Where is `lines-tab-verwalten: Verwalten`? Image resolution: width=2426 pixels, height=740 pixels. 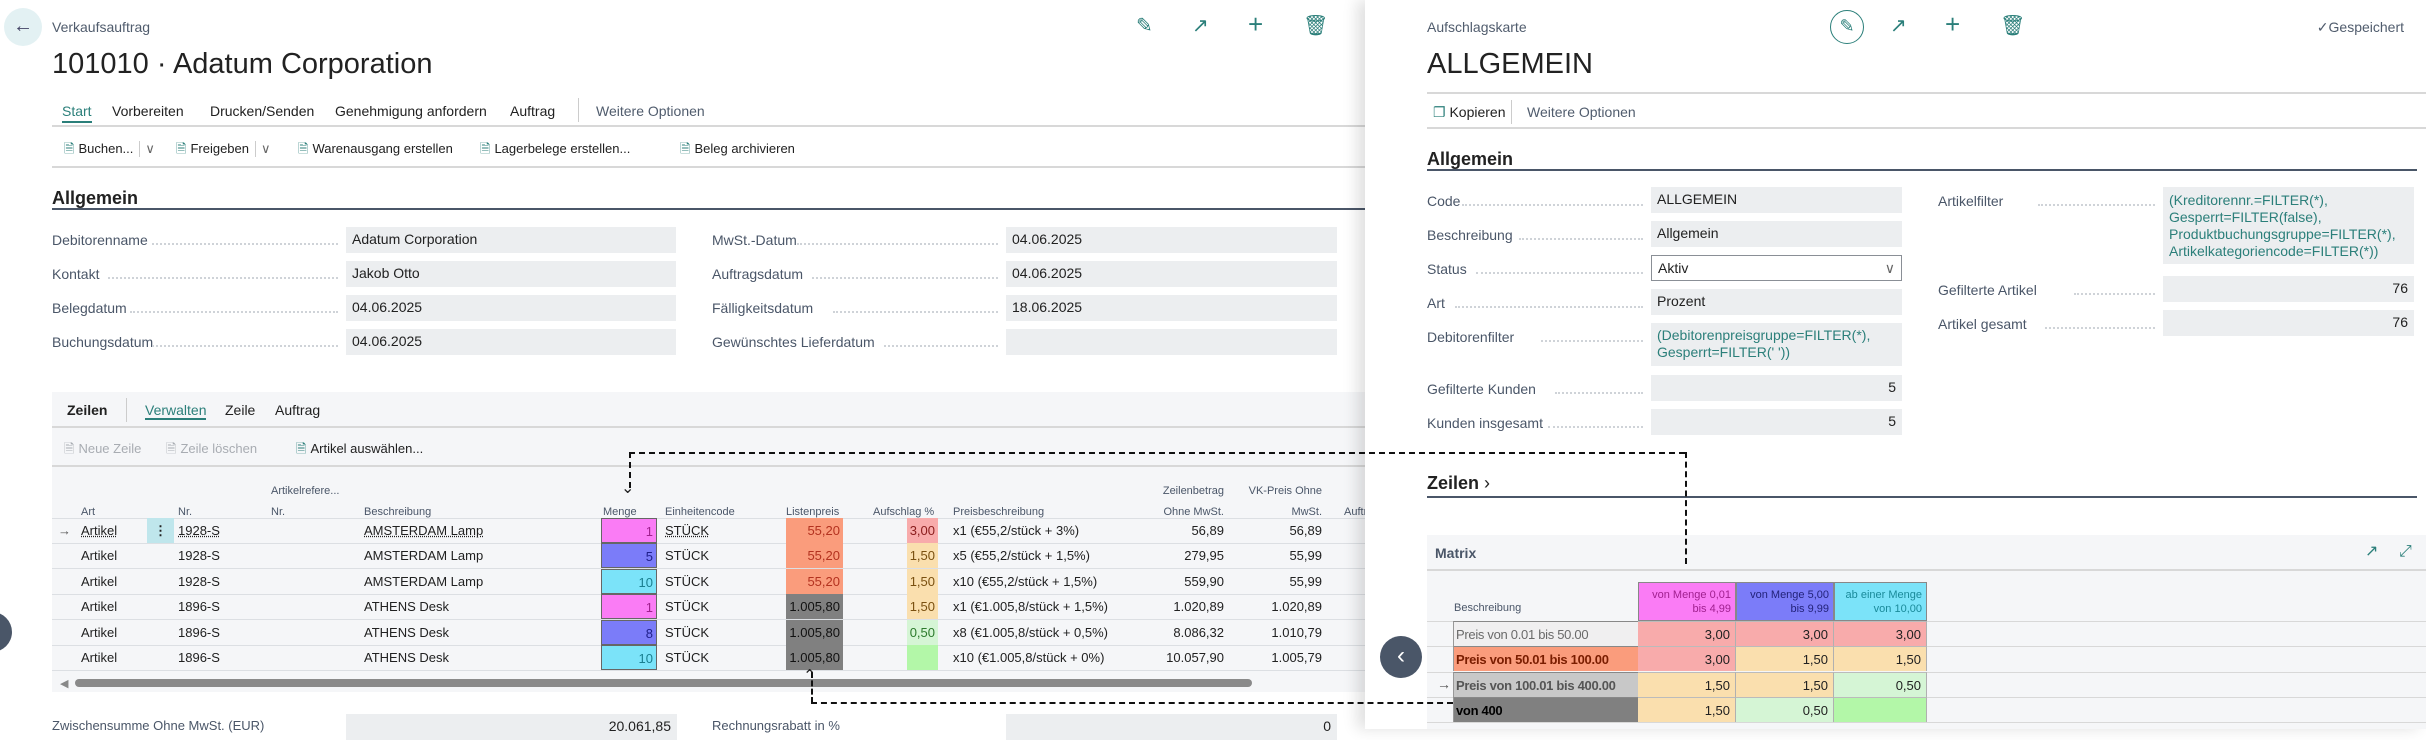
lines-tab-verwalten: Verwalten is located at coordinates (176, 411).